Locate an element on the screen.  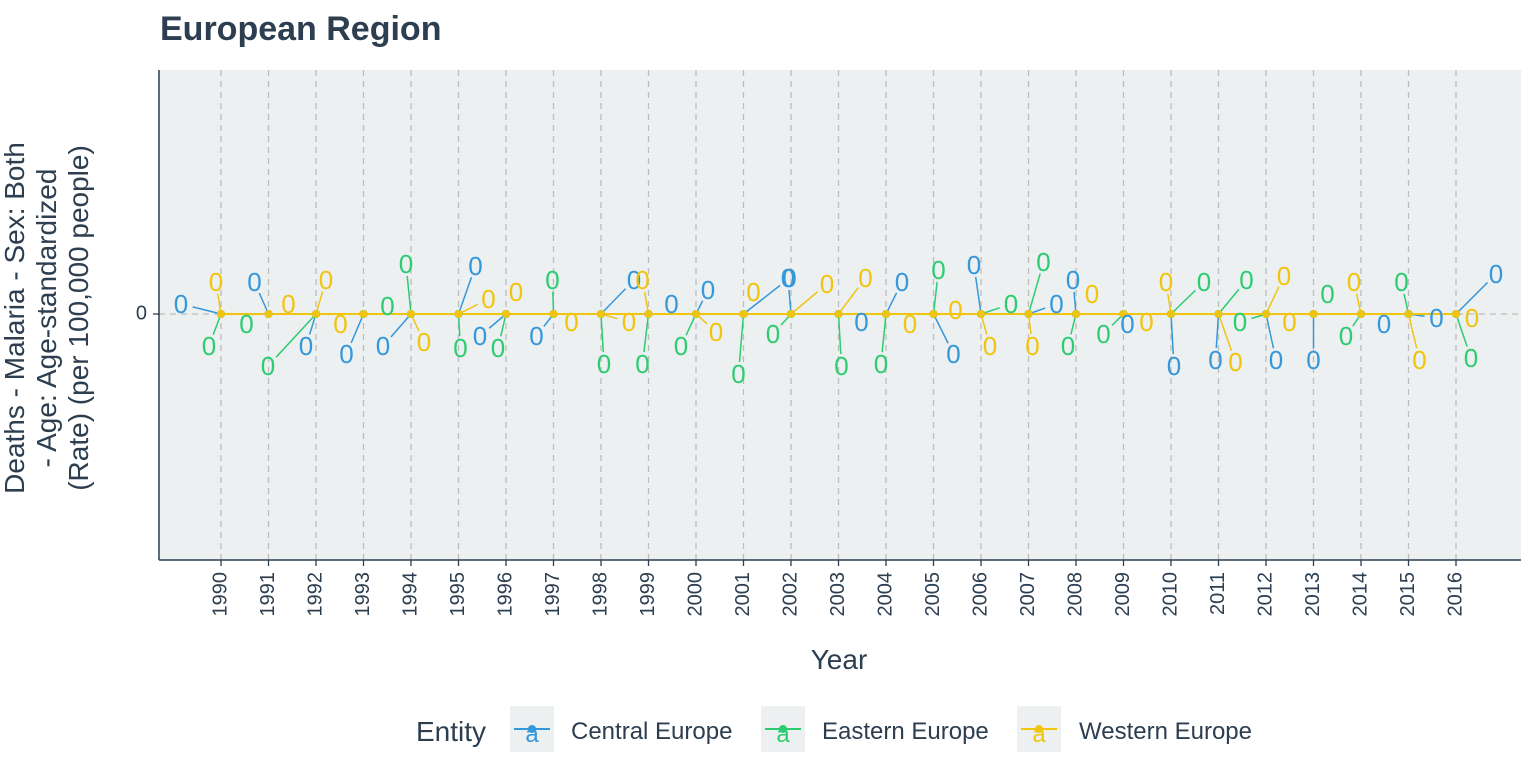
legend-item: a Western Europe is located at coordinates (1134, 729).